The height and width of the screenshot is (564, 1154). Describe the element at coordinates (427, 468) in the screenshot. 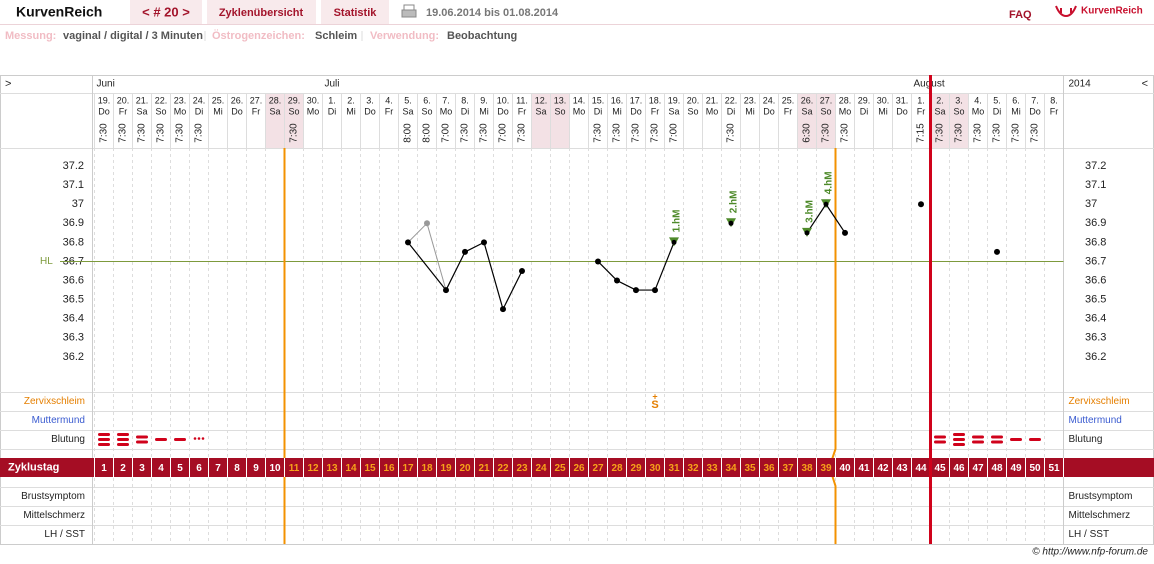

I see `cycle-day-number: 18` at that location.